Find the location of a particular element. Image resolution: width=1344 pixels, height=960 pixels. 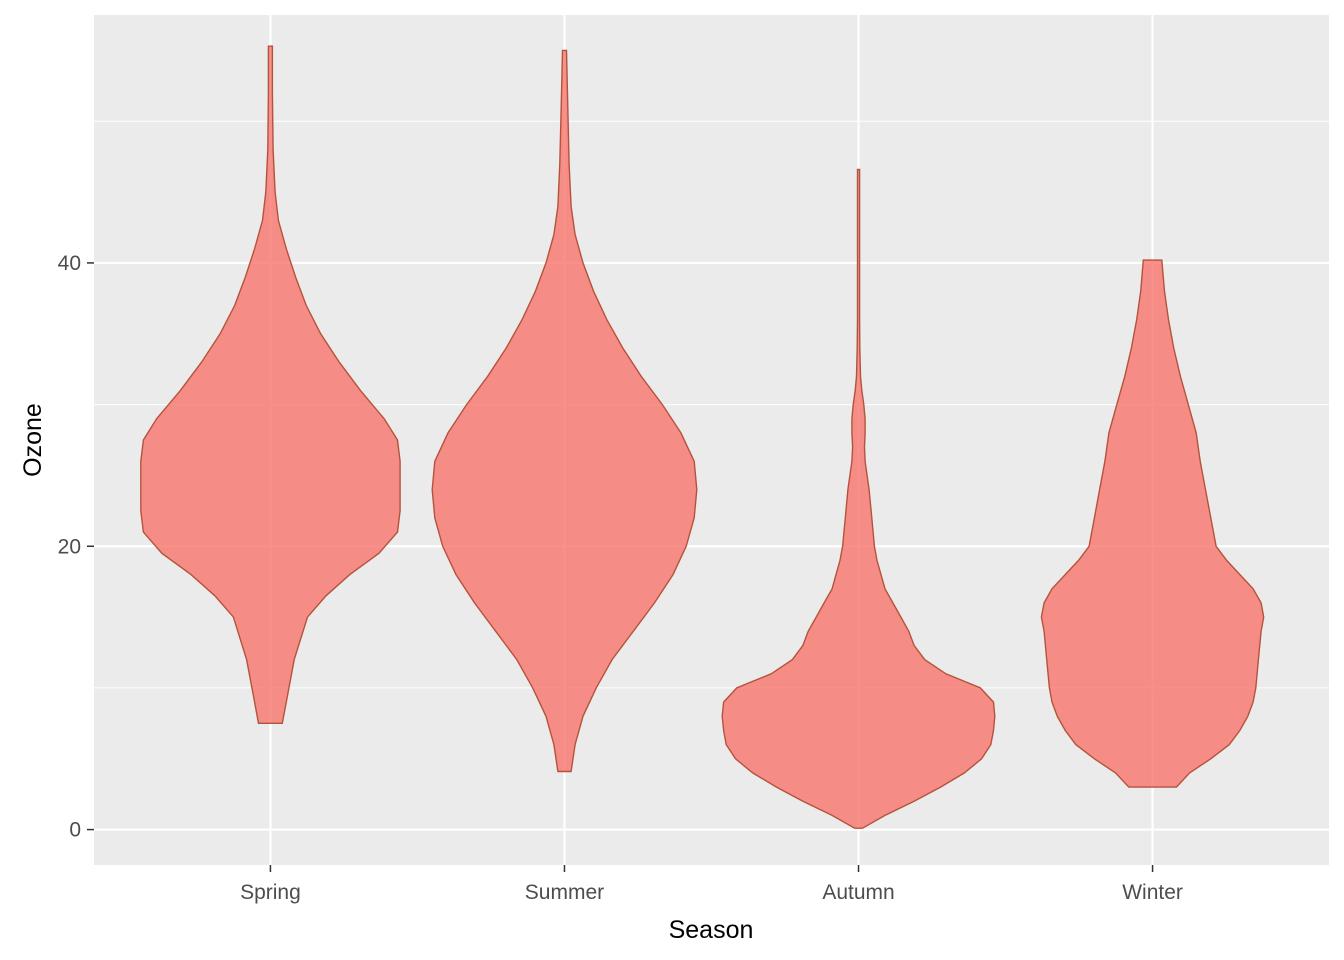

violin-winter is located at coordinates (1152, 523).